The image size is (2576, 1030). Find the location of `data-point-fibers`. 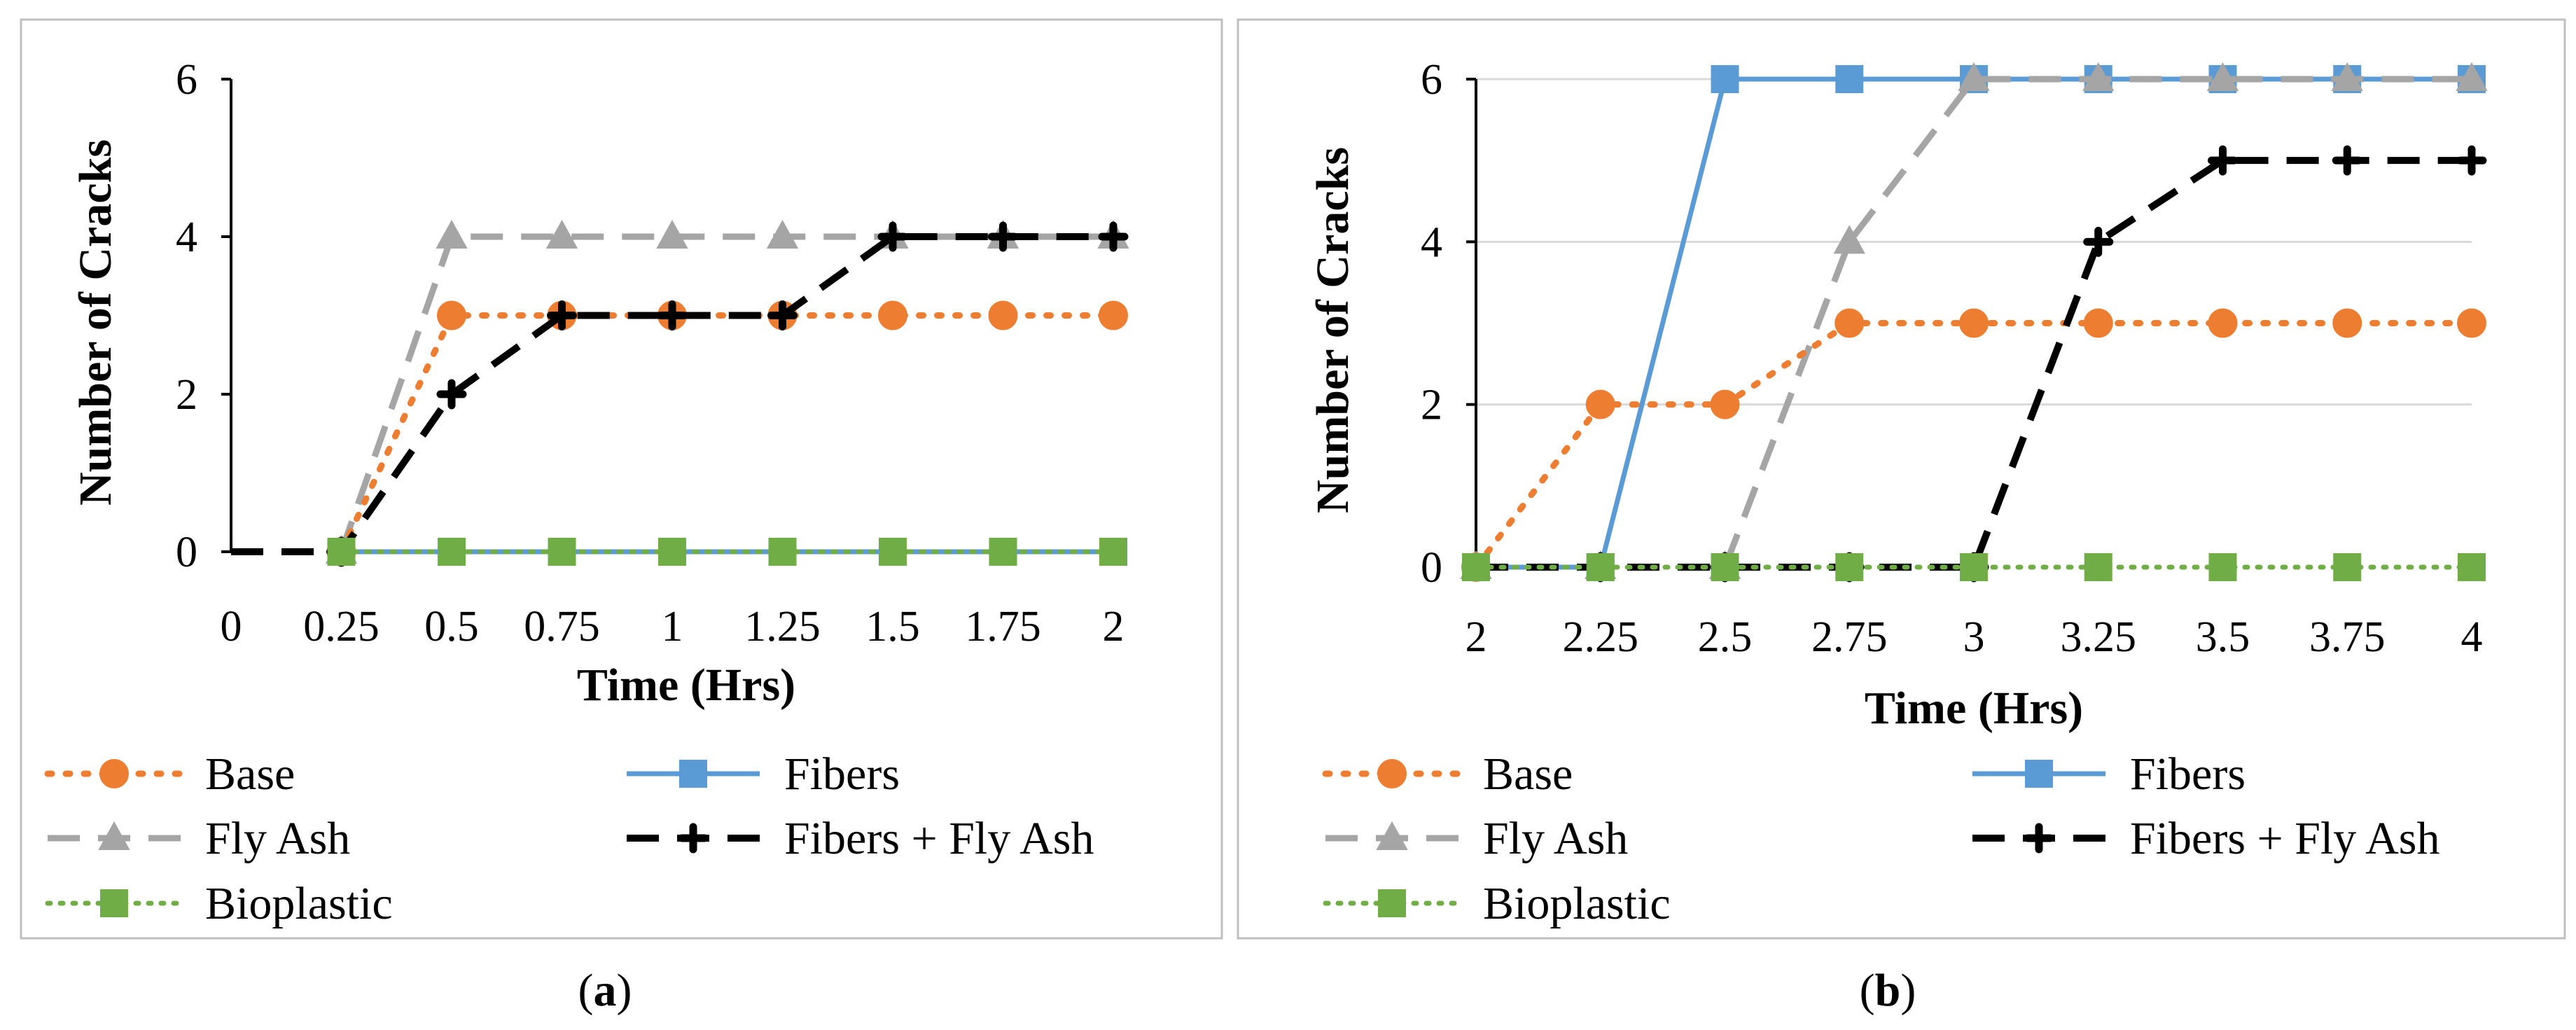

data-point-fibers is located at coordinates (1849, 79).